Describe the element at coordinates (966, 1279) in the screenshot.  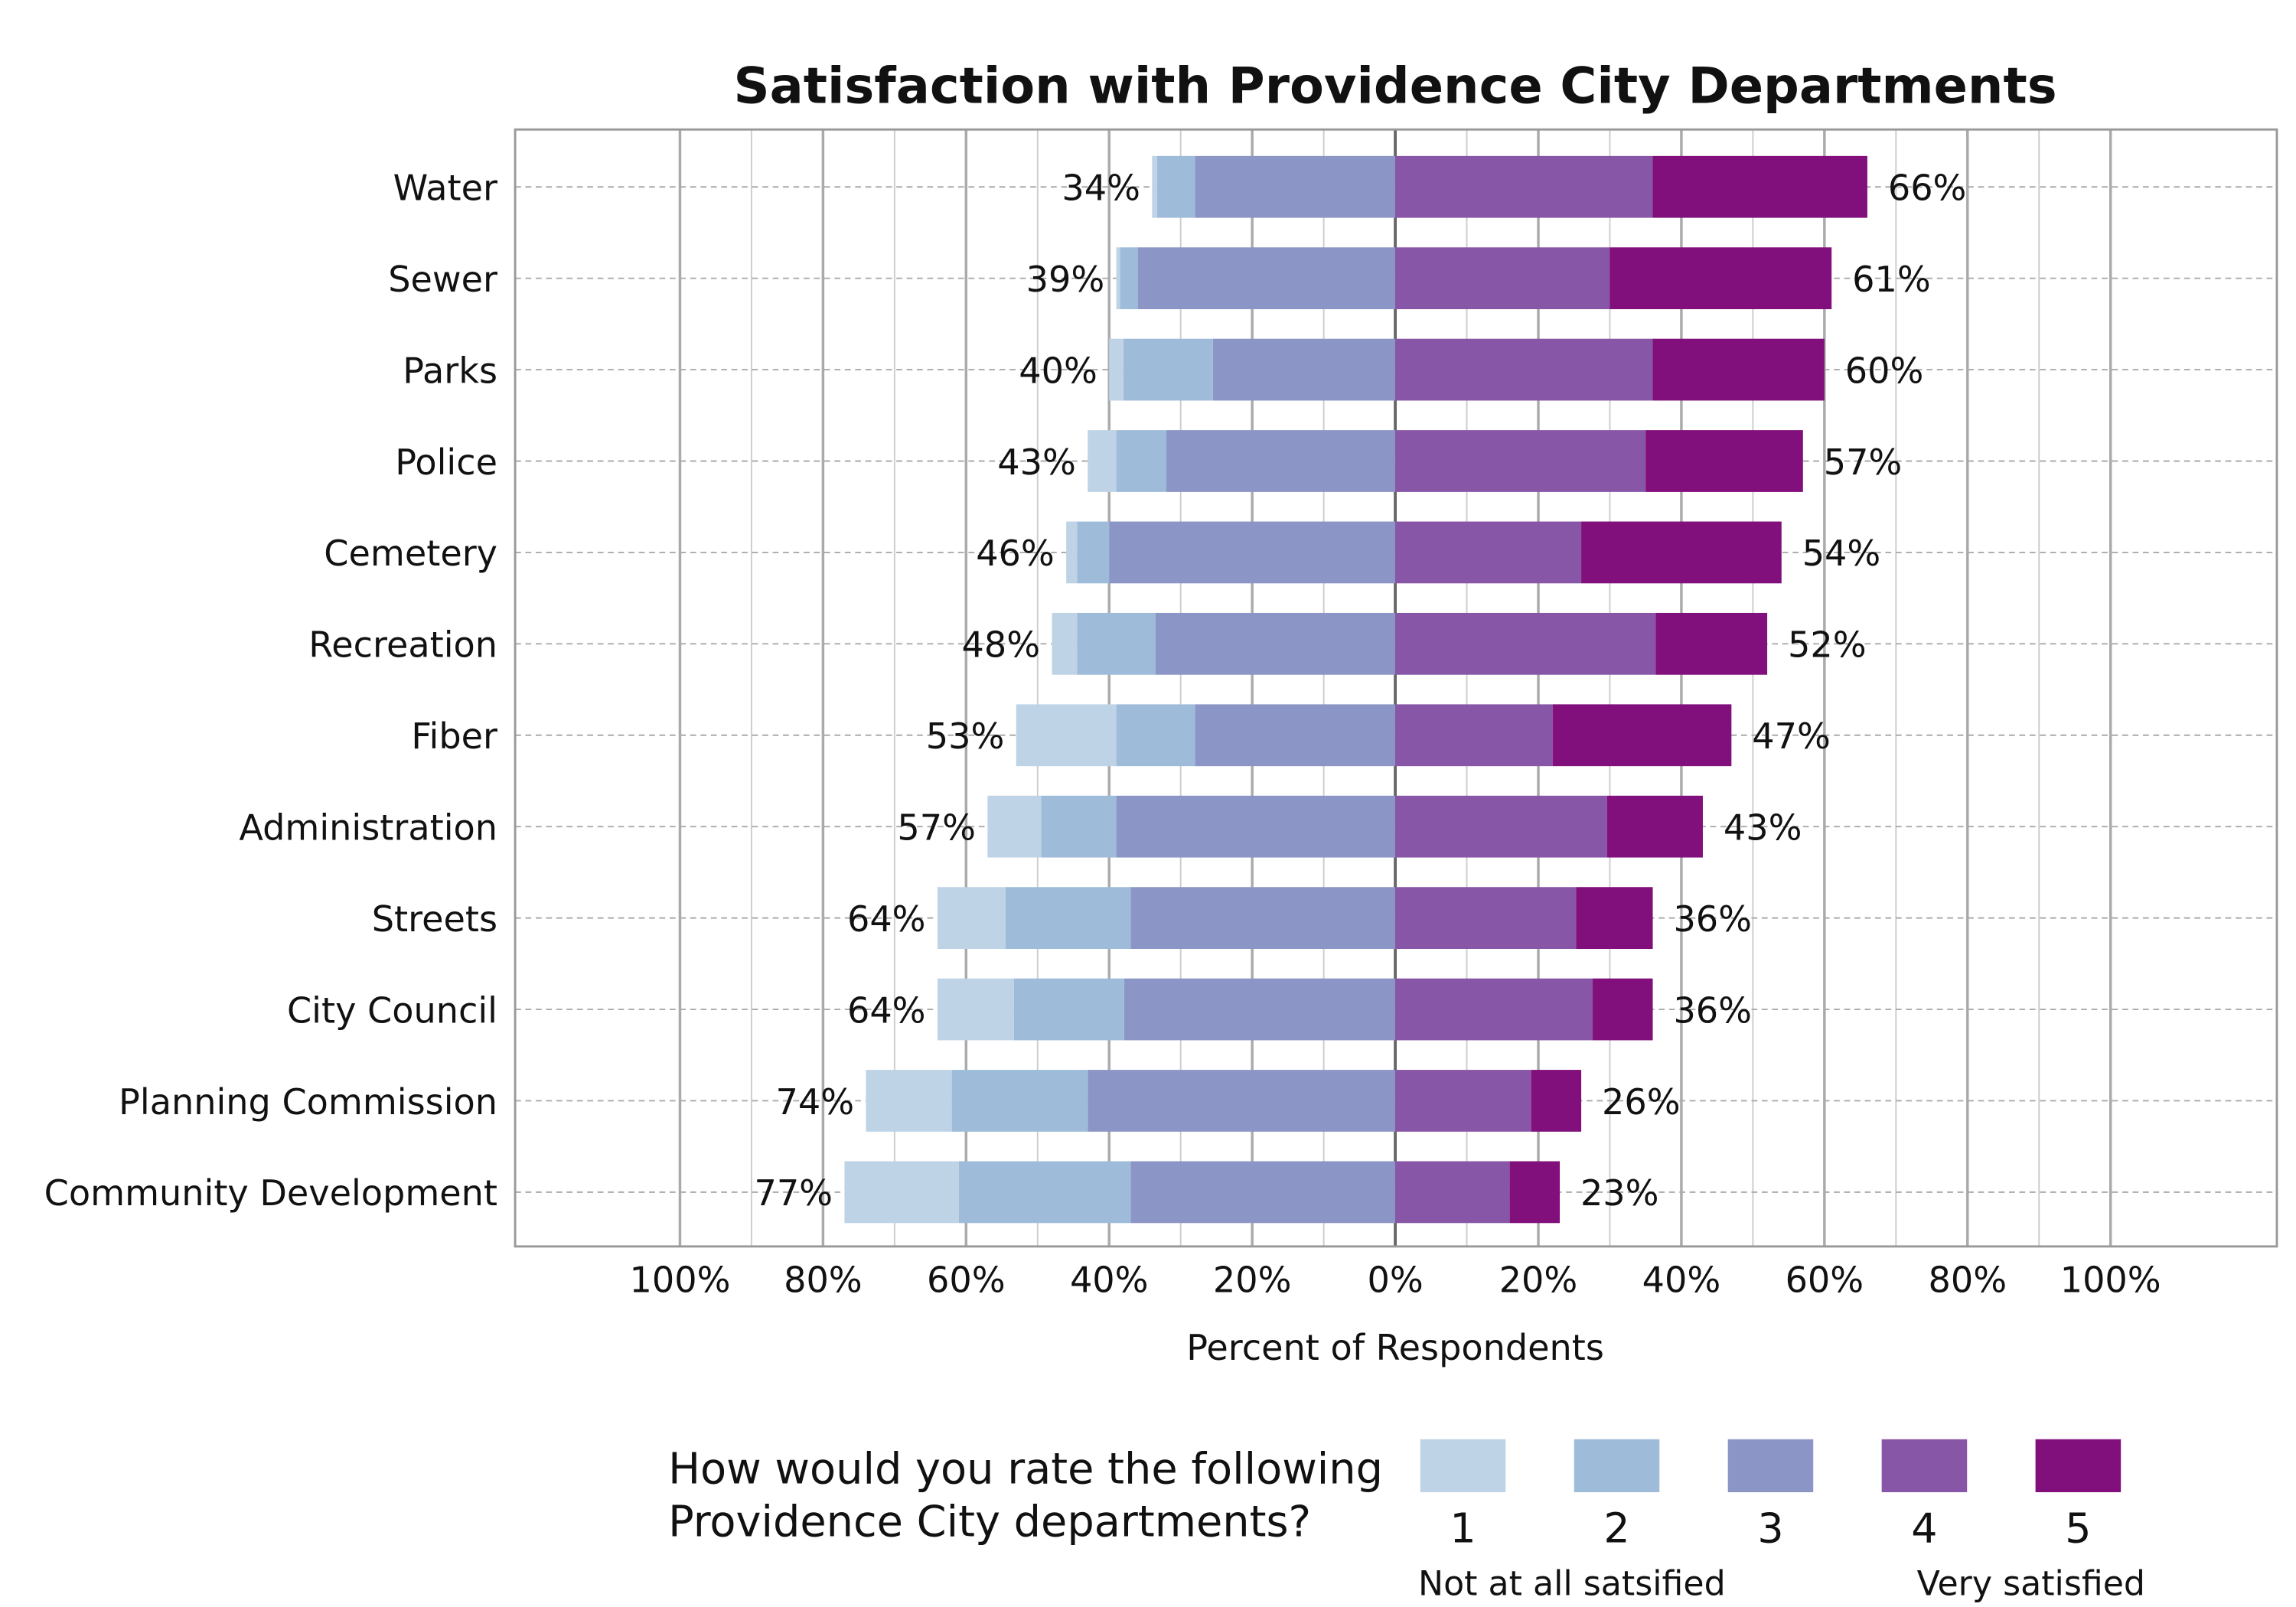
I see `x-tick-label: 60%` at that location.